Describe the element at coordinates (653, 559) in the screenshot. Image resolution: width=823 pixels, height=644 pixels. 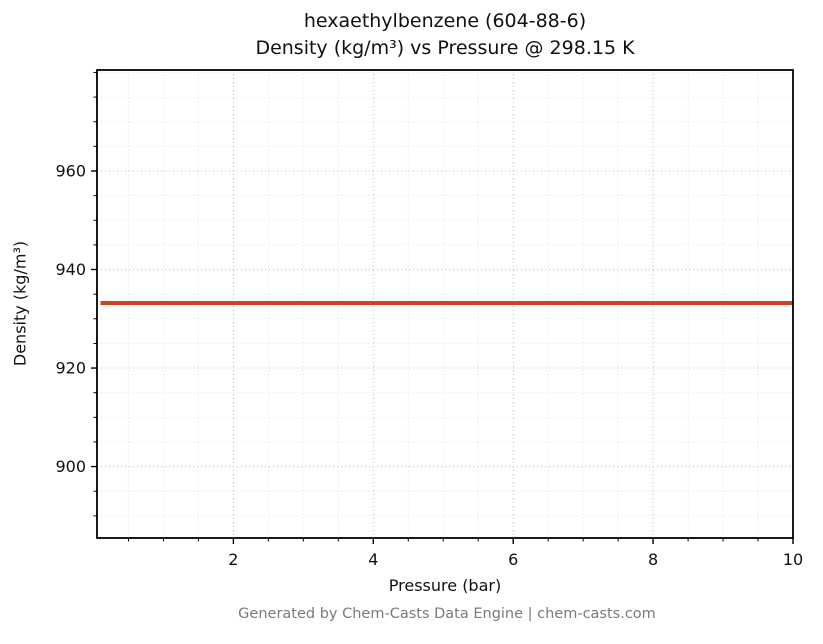
I see `x-tick-label: 8` at that location.